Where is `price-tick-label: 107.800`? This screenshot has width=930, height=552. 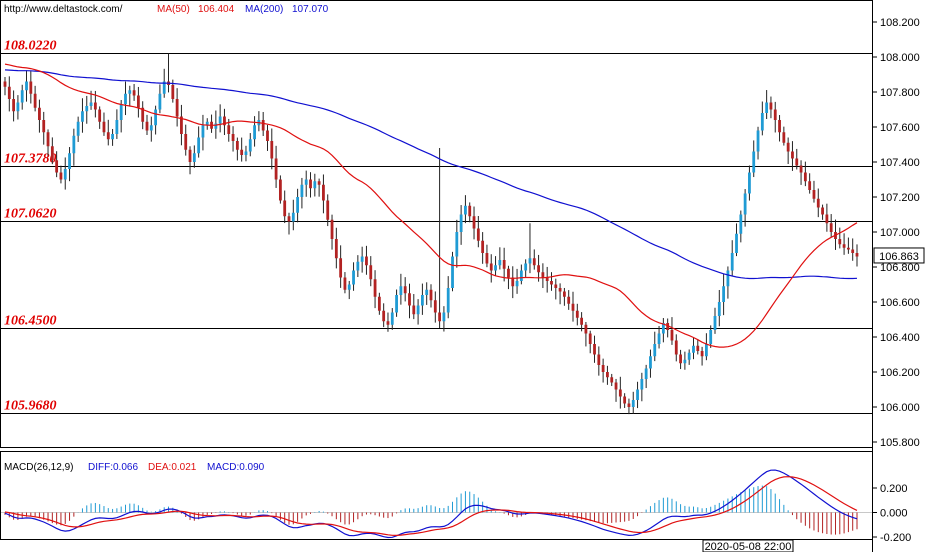 price-tick-label: 107.800 is located at coordinates (900, 93).